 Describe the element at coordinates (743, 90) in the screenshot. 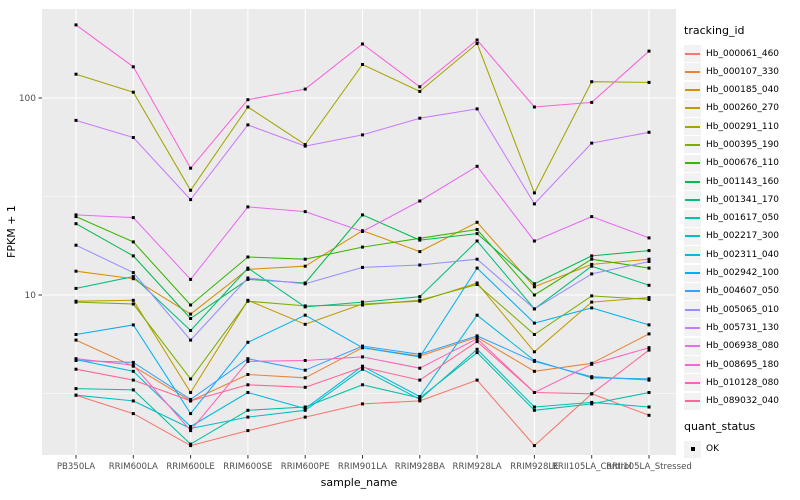

I see `legend-label: Hb_000185_040` at that location.